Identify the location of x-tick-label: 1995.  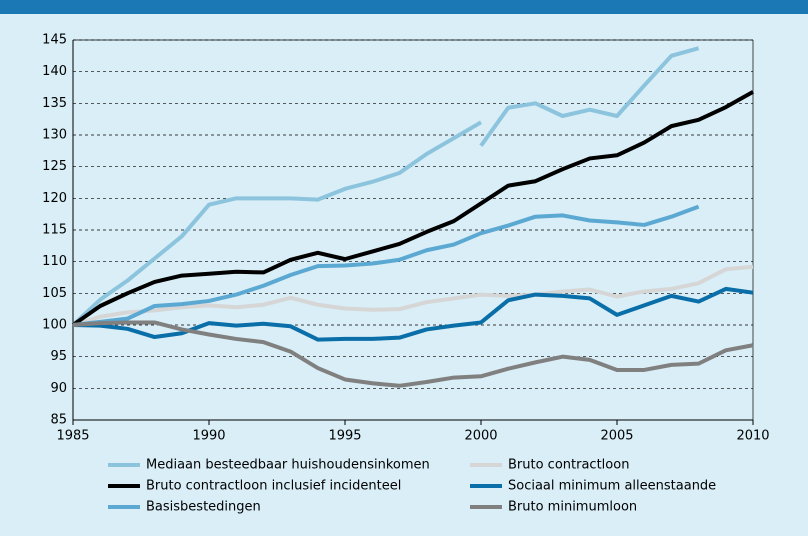
(344, 436).